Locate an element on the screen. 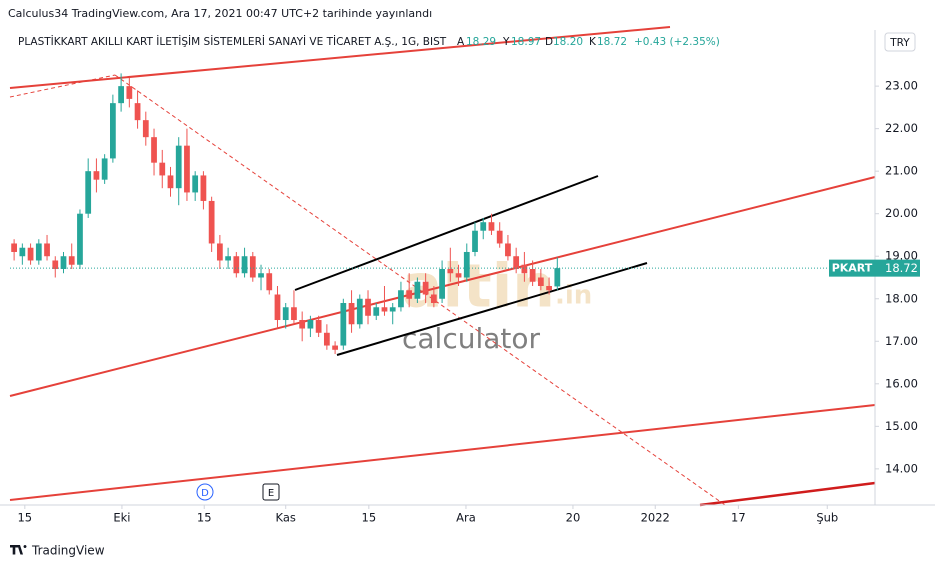 This screenshot has height=568, width=935. currency-box is located at coordinates (900, 42).